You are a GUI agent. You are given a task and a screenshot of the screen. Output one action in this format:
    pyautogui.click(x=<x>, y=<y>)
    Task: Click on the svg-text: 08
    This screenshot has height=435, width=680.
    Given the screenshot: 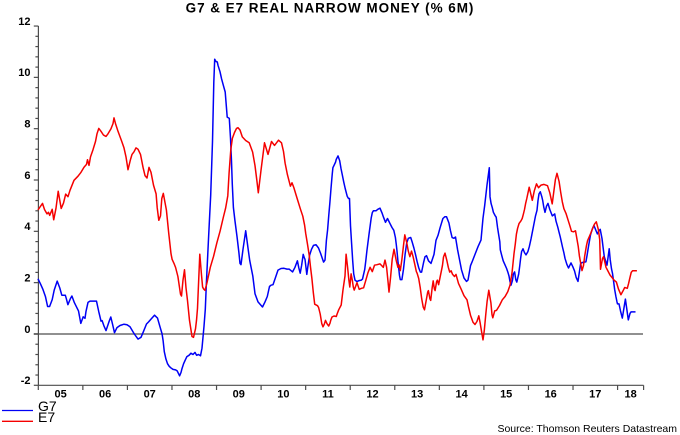 What is the action you would take?
    pyautogui.click(x=194, y=395)
    